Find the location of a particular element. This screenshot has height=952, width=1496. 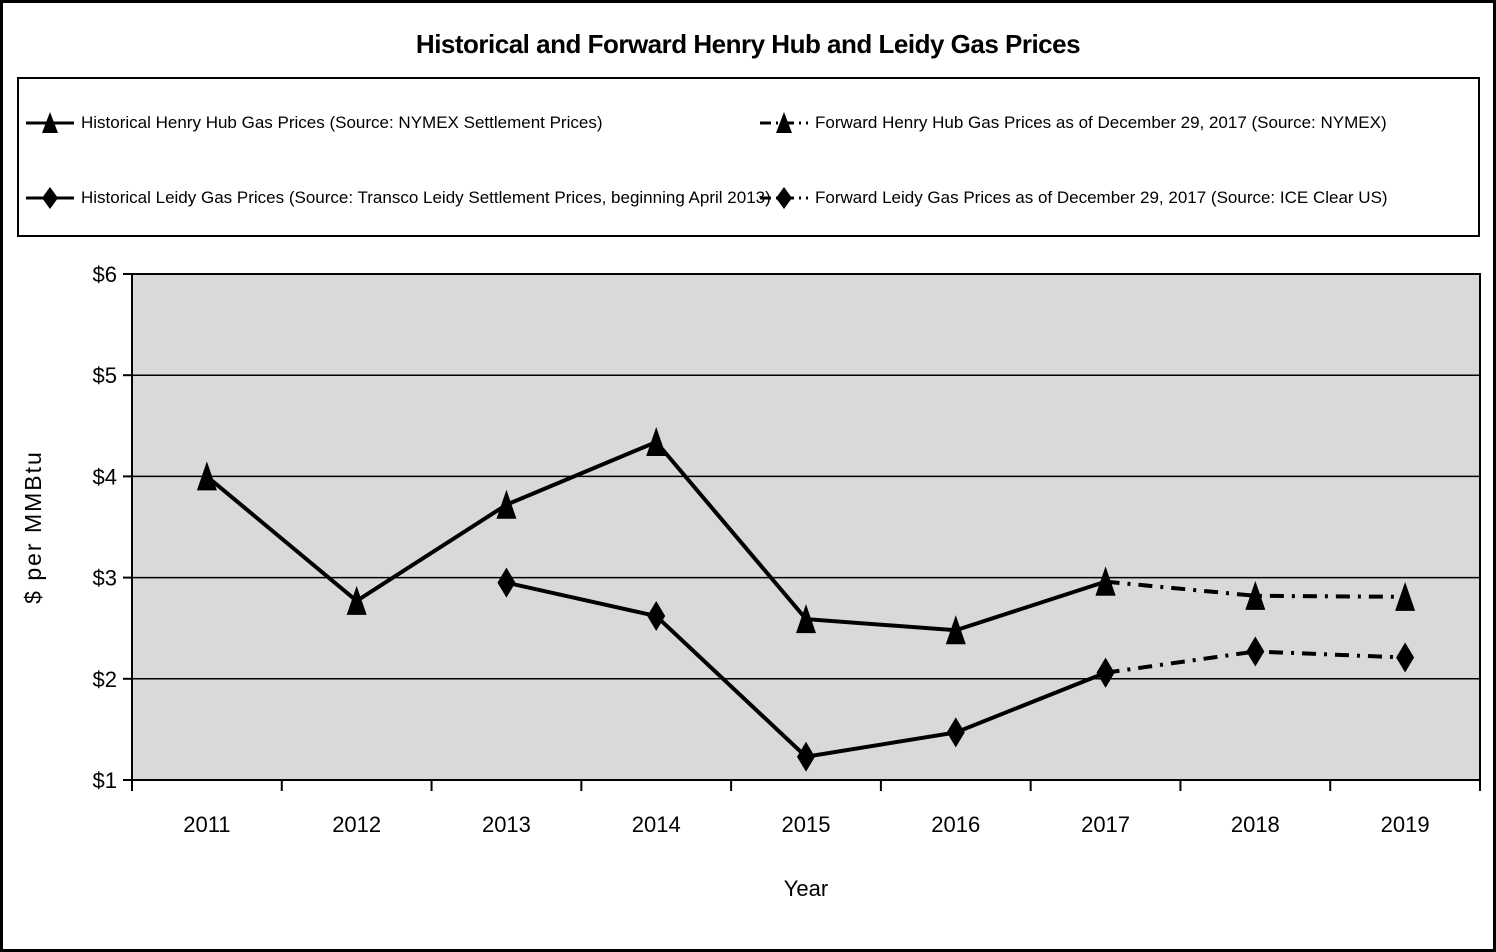

x-tick-label: 2014 is located at coordinates (656, 824).